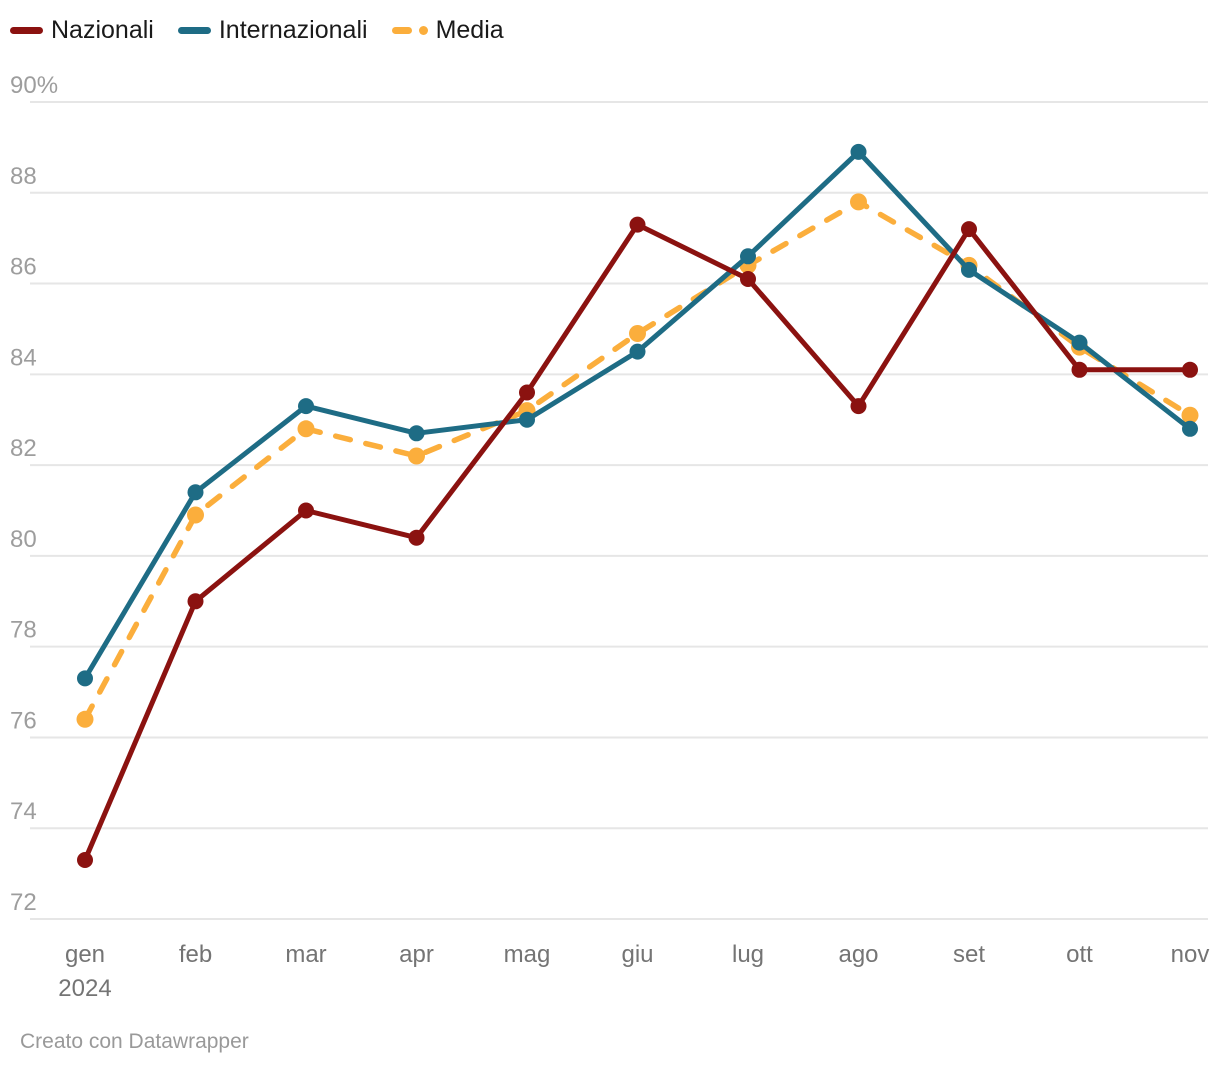 The height and width of the screenshot is (1066, 1220). Describe the element at coordinates (858, 151) in the screenshot. I see `data-point-internazionali-ago` at that location.